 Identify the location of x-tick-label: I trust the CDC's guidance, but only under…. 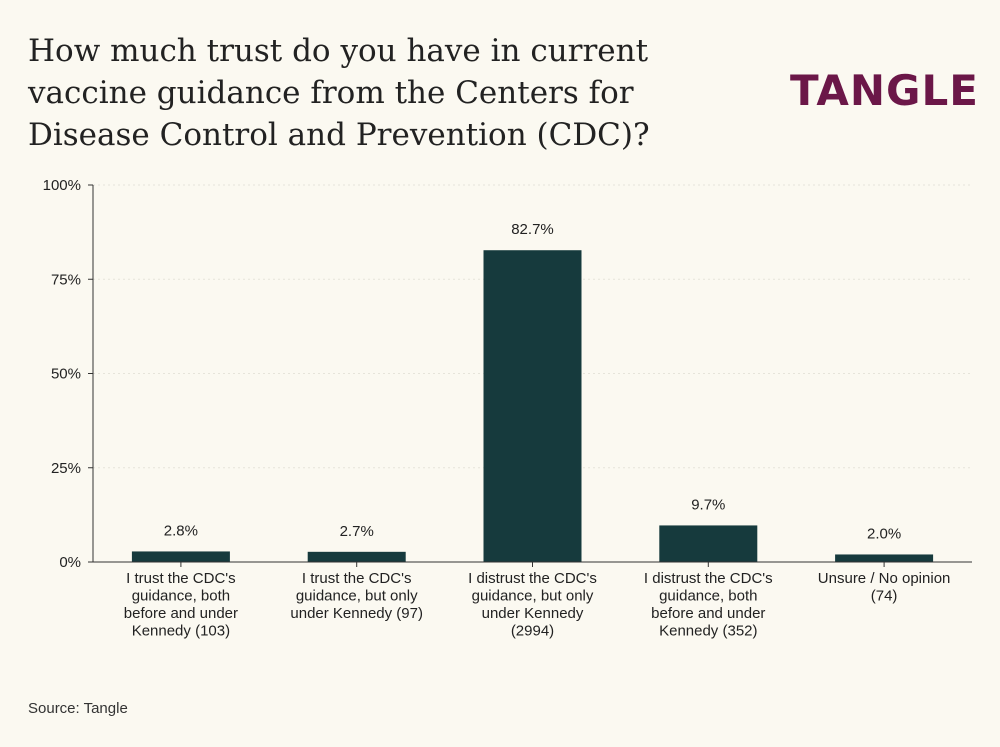
(356, 596).